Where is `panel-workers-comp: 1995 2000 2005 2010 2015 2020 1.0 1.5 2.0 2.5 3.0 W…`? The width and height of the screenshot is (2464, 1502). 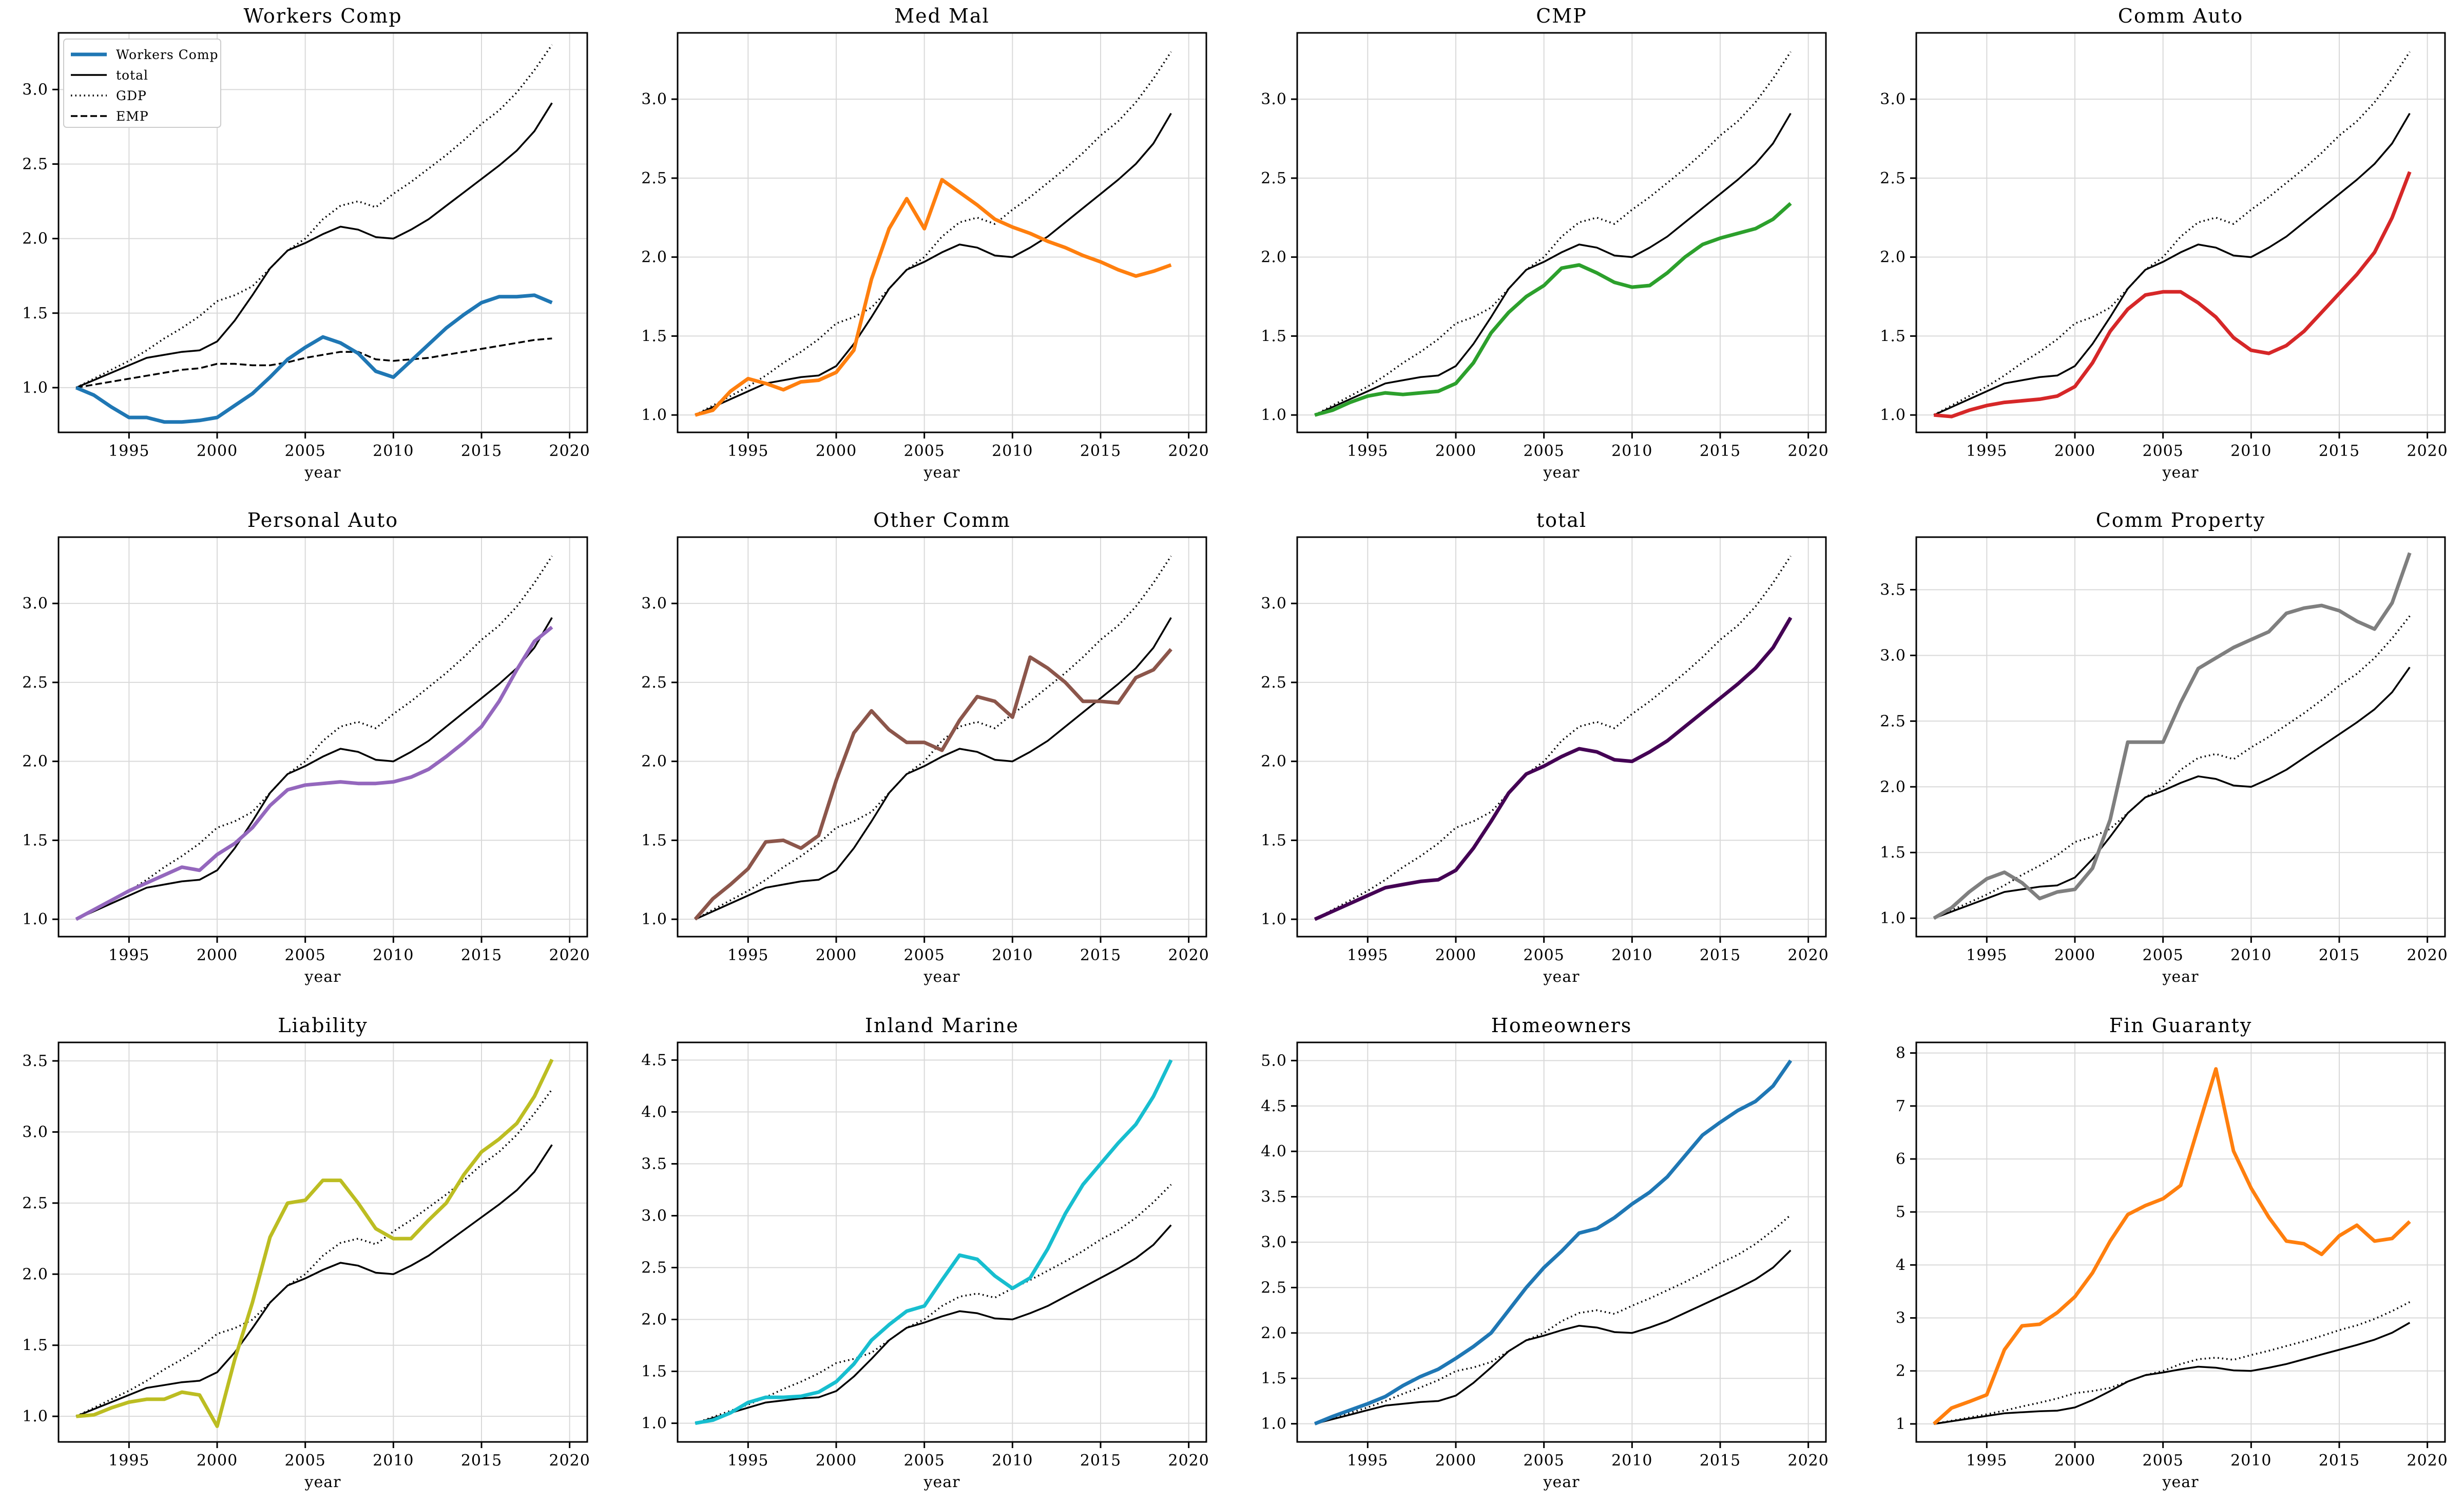 panel-workers-comp: 1995 2000 2005 2010 2015 2020 1.0 1.5 2.0 2.5 3.0 W… is located at coordinates (306, 243).